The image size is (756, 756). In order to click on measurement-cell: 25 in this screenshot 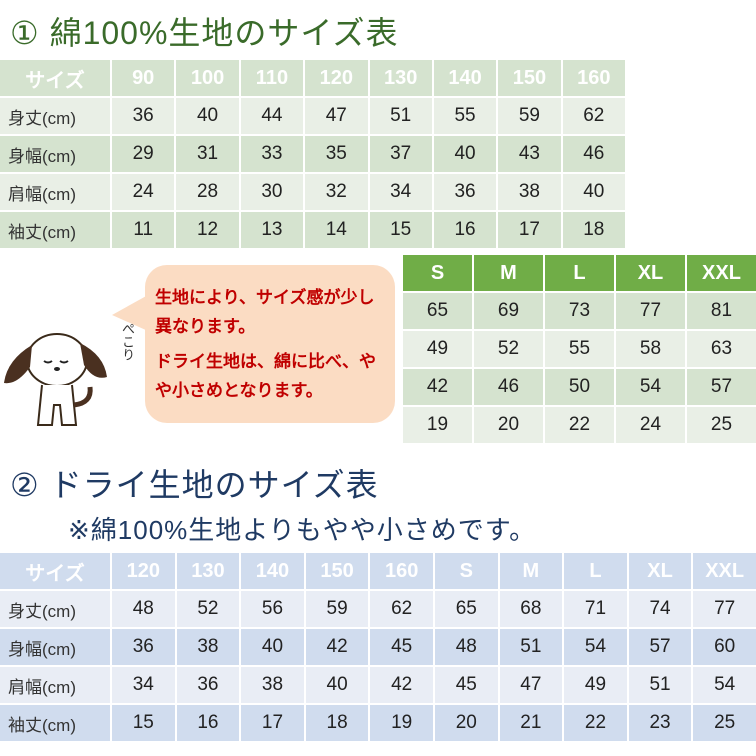, I will do `click(724, 723)`.